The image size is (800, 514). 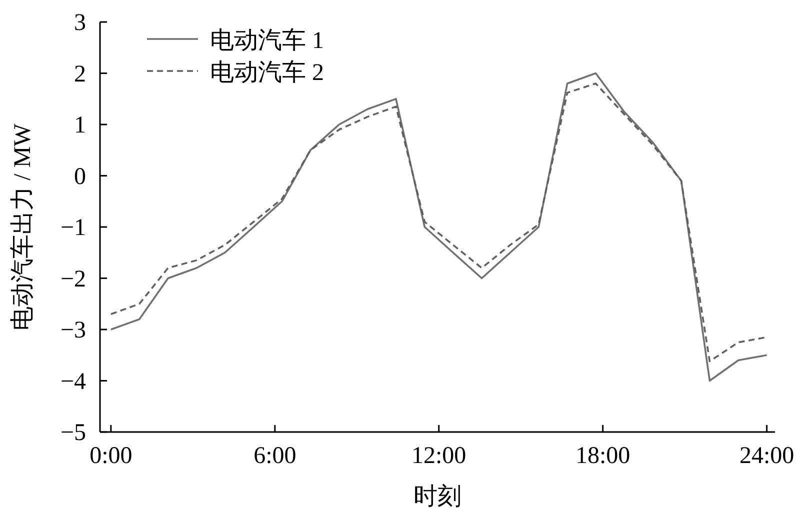 What do you see at coordinates (438, 496) in the screenshot?
I see `x-axis-title: 时刻` at bounding box center [438, 496].